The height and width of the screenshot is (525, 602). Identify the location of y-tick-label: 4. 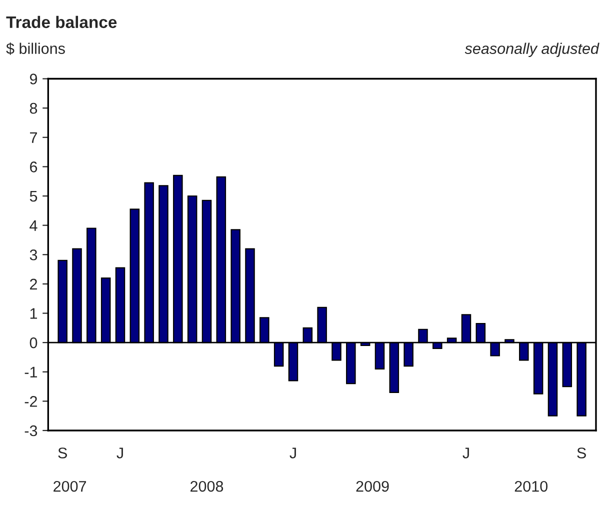
(34, 225).